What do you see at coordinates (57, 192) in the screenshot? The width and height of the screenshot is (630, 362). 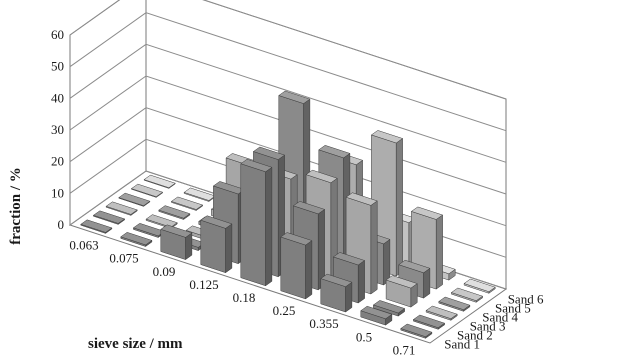 I see `z-tick-label: 10` at bounding box center [57, 192].